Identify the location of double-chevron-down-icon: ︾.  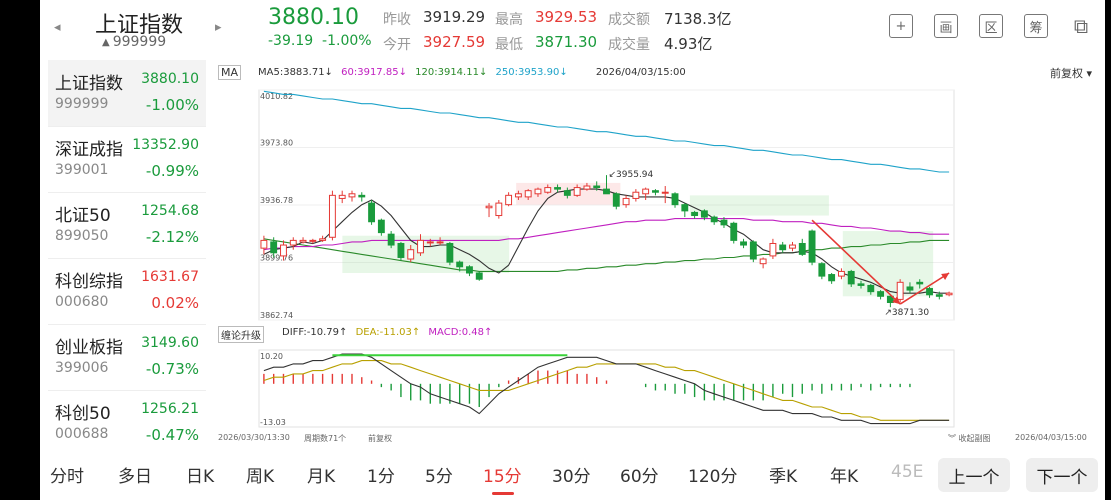
(952, 438).